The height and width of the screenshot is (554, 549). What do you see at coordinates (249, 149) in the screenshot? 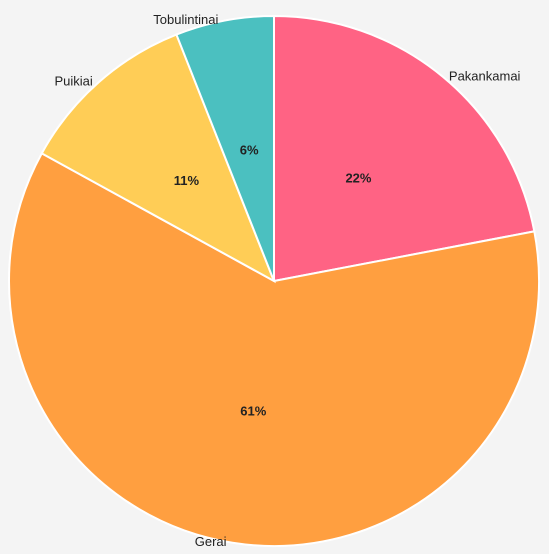
I see `slice-percent: 6%` at bounding box center [249, 149].